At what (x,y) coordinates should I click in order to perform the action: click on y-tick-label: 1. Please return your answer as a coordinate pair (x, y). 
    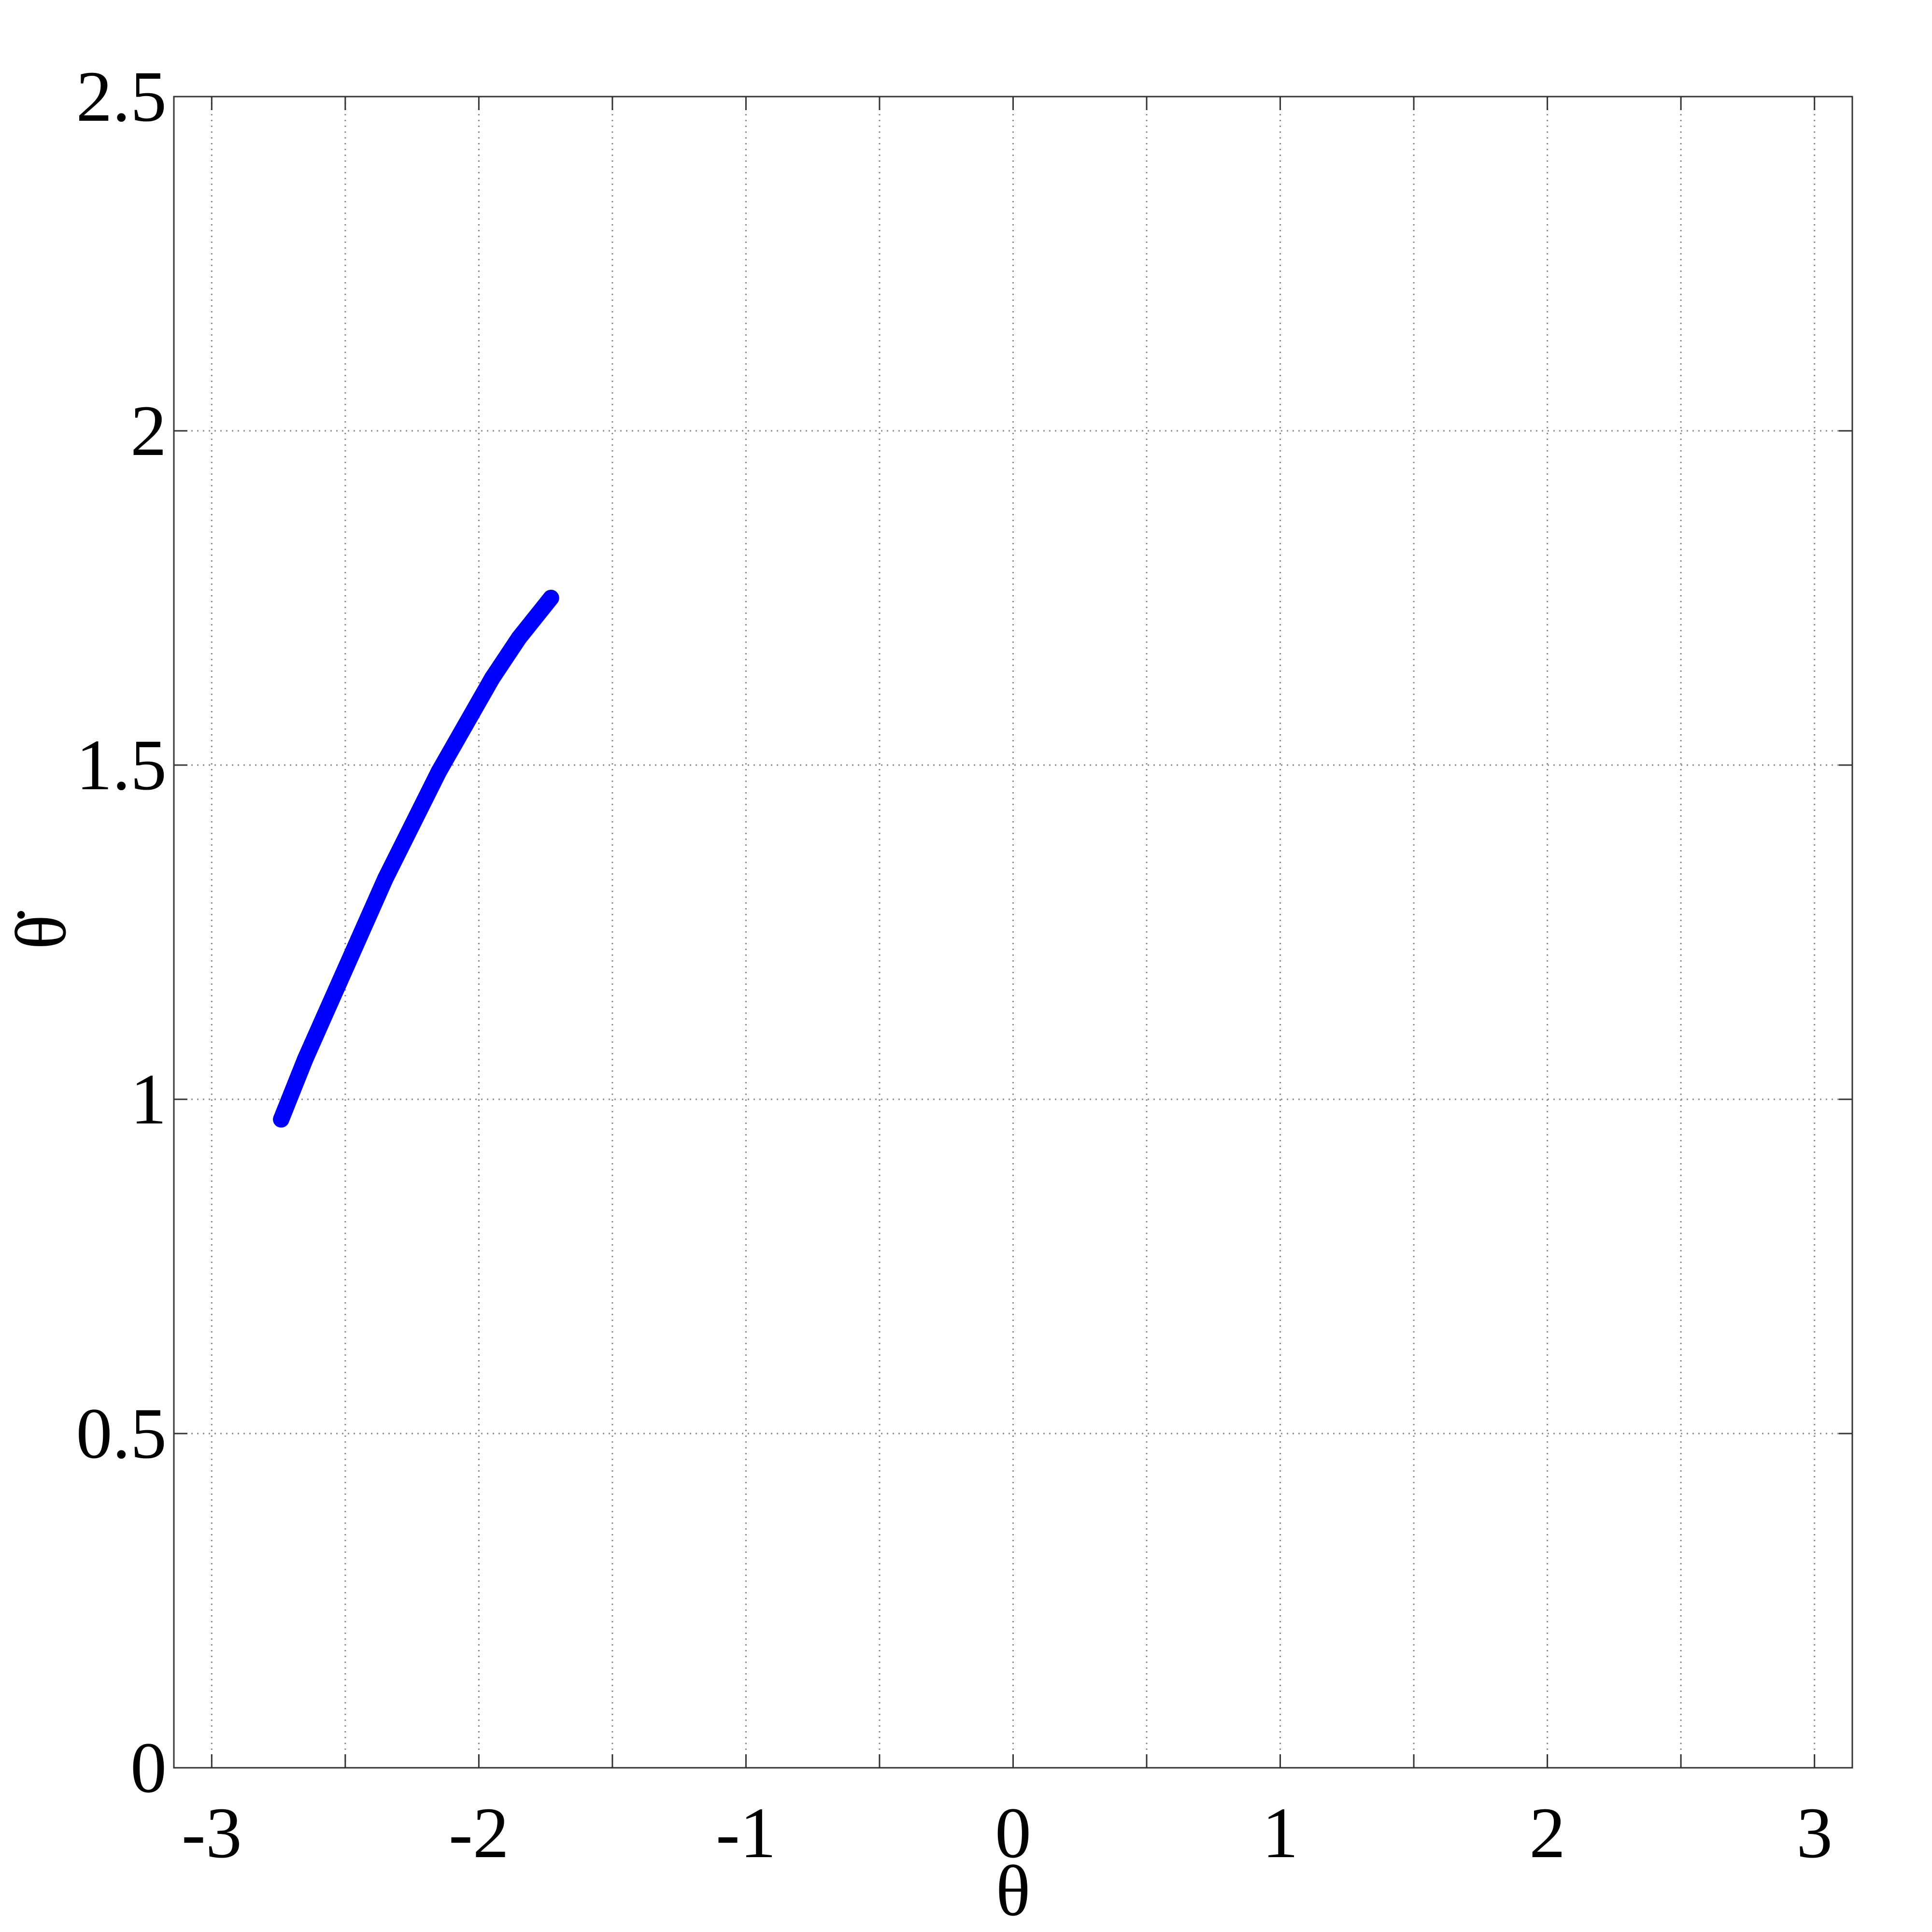
    Looking at the image, I should click on (148, 1099).